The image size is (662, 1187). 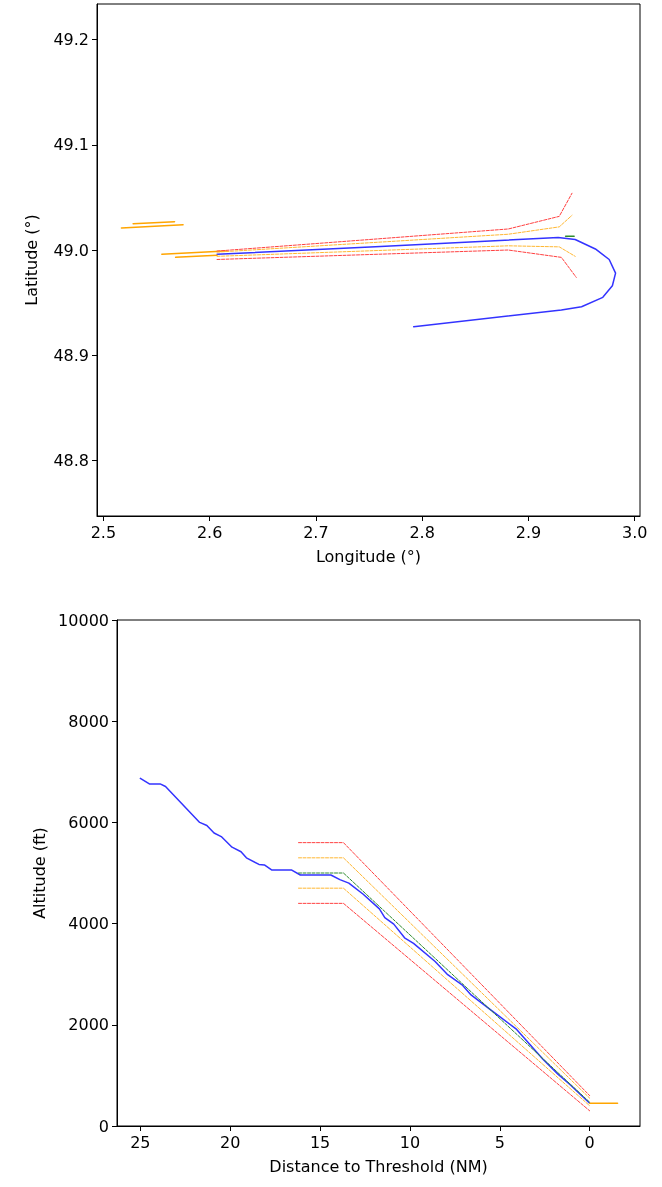 I want to click on x-tick-label: 10, so click(x=410, y=1142).